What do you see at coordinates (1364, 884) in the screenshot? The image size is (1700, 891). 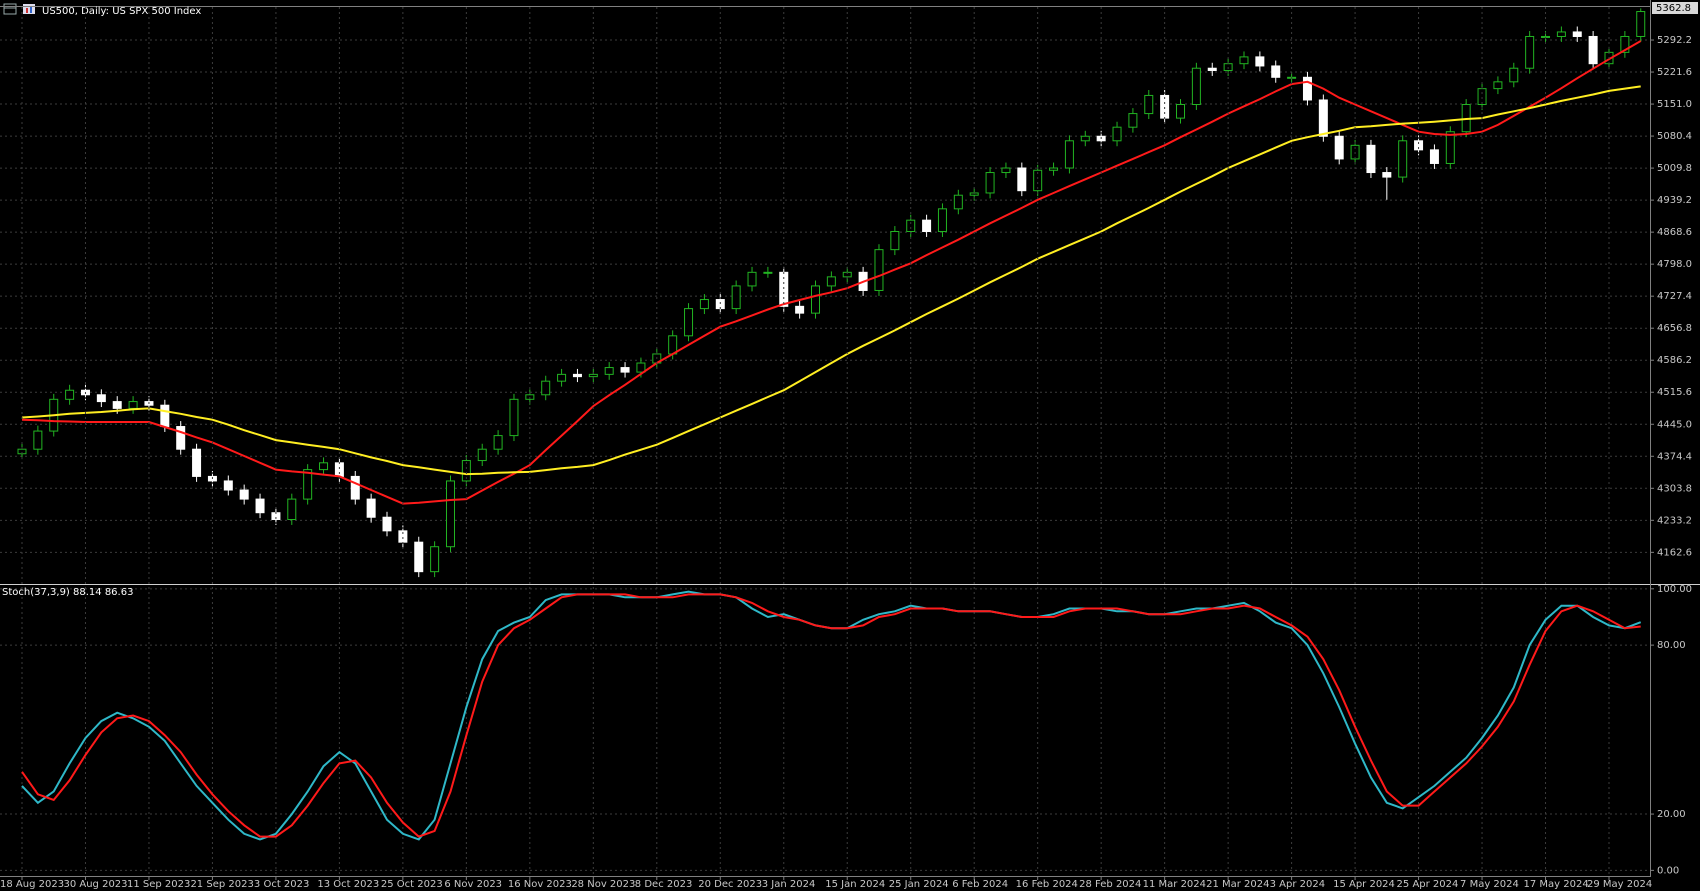 I see `x-tick-label: 15 Apr 2024` at bounding box center [1364, 884].